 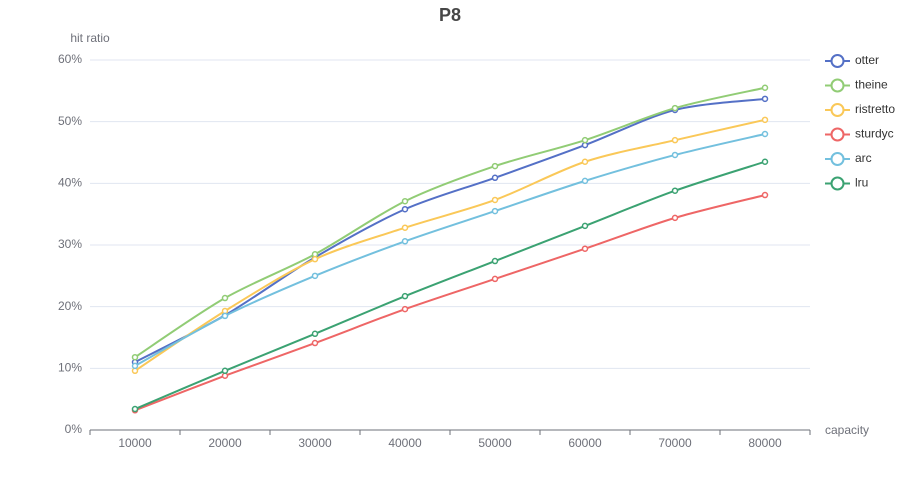 What do you see at coordinates (450, 15) in the screenshot?
I see `chart-title: P8` at bounding box center [450, 15].